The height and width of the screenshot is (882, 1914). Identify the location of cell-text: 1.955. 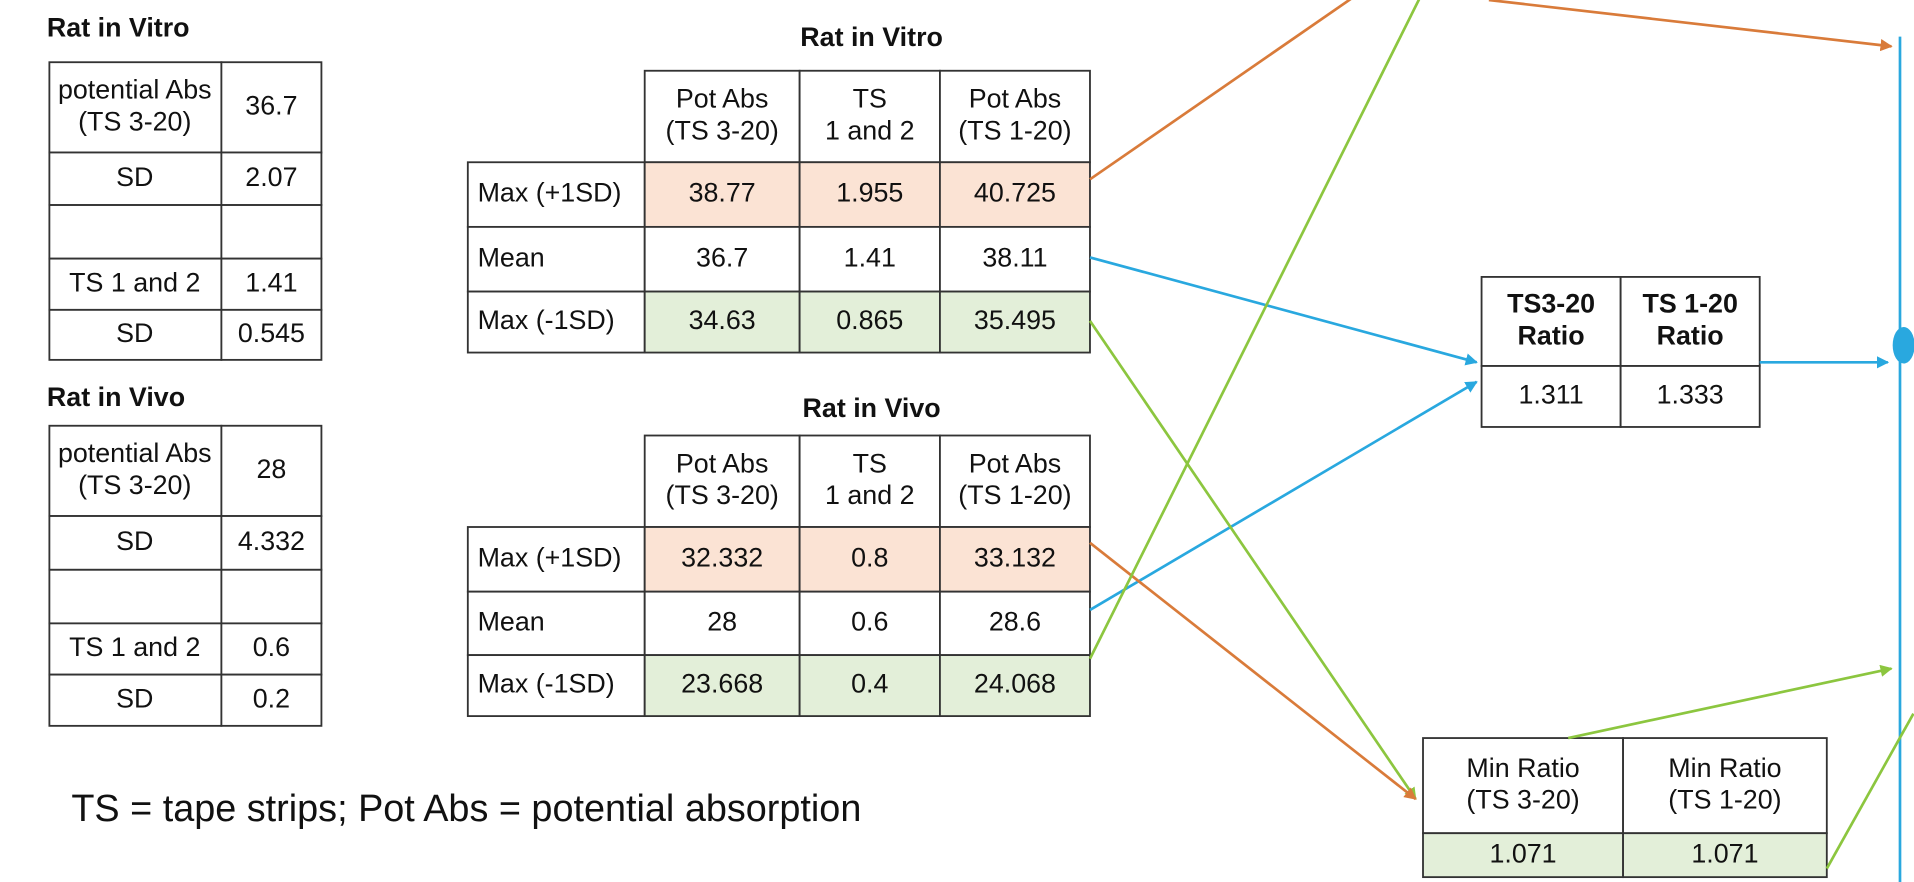
(869, 193).